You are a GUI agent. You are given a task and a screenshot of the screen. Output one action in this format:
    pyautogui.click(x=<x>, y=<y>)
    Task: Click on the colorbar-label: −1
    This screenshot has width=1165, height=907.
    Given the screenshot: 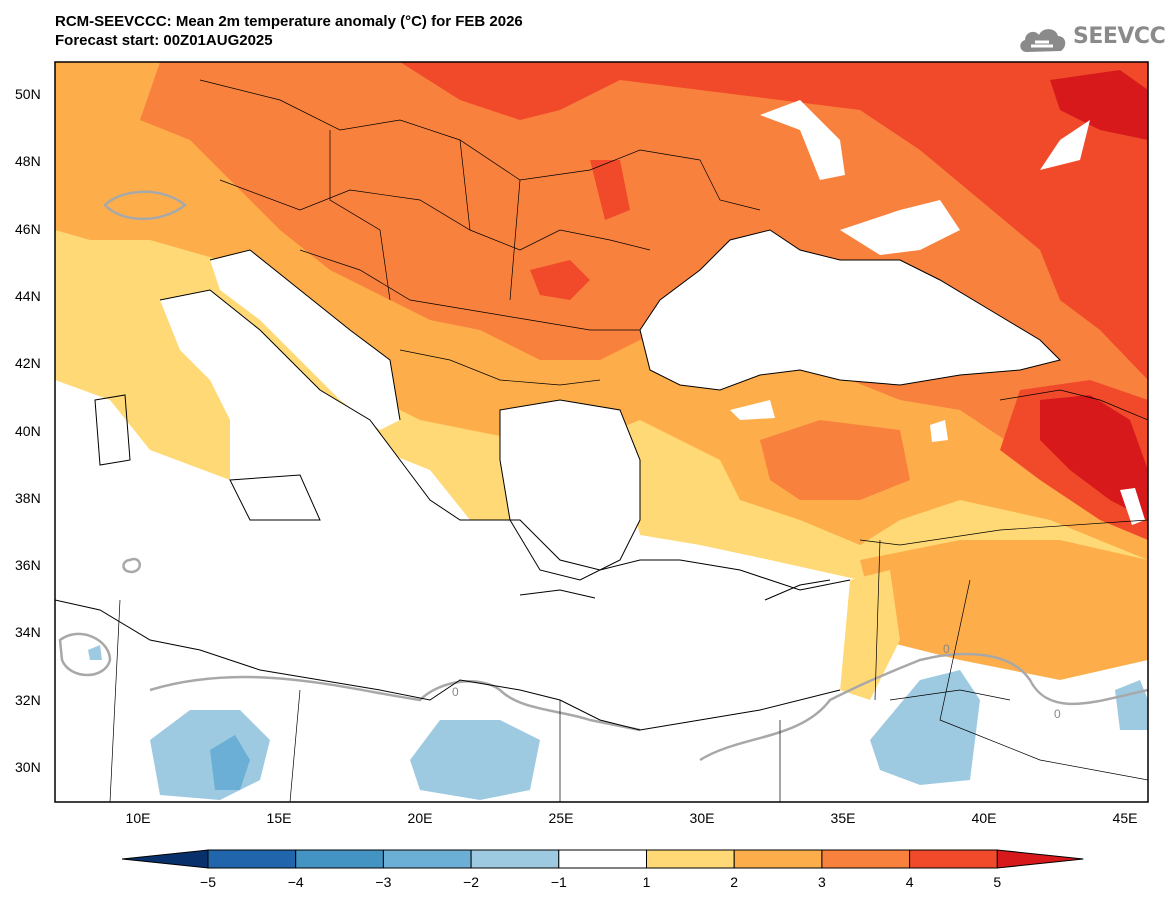 What is the action you would take?
    pyautogui.click(x=558, y=882)
    